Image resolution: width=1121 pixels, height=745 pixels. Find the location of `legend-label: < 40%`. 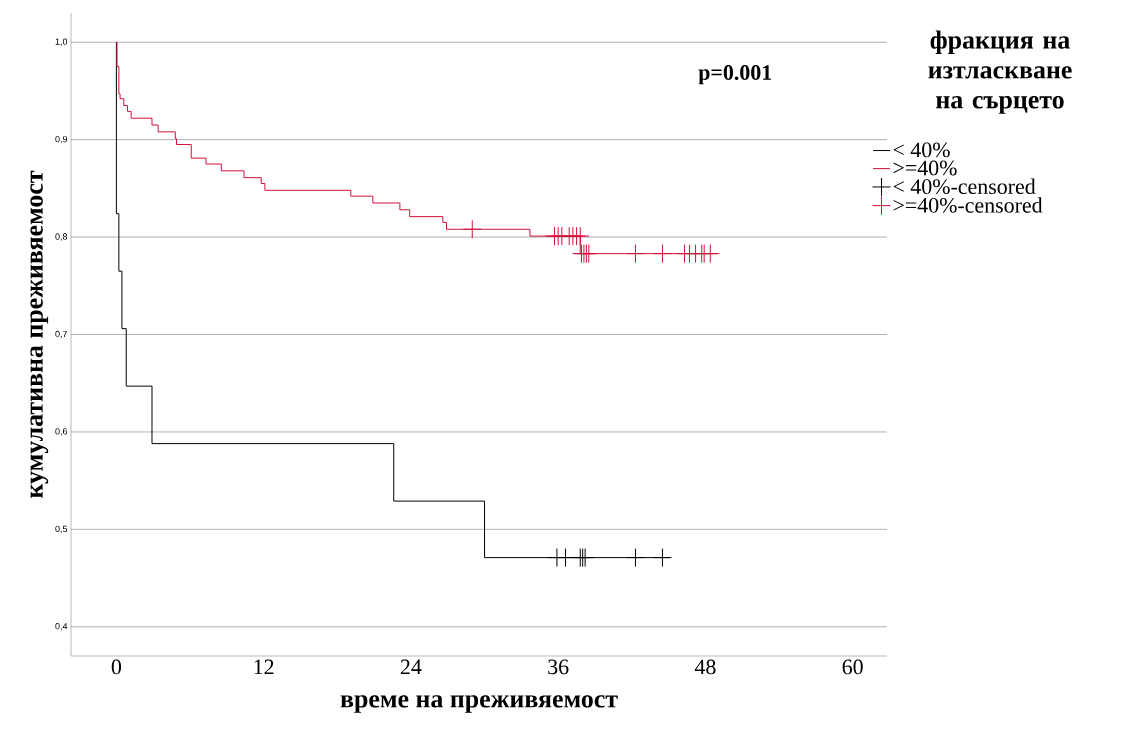

legend-label: < 40% is located at coordinates (921, 150).